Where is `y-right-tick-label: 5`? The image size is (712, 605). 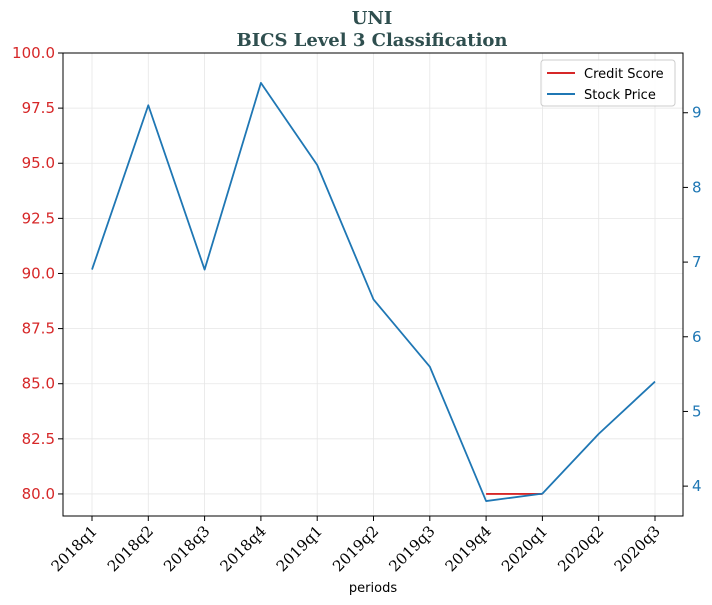
y-right-tick-label: 5 is located at coordinates (697, 411).